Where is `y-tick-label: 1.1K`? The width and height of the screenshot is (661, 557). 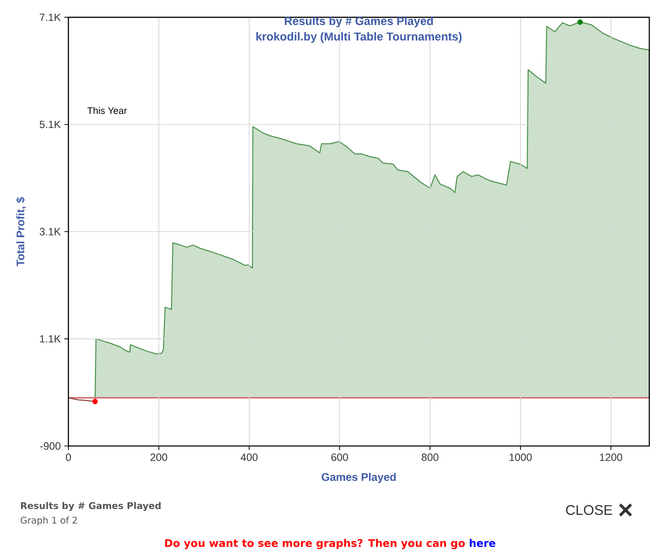
y-tick-label: 1.1K is located at coordinates (50, 338).